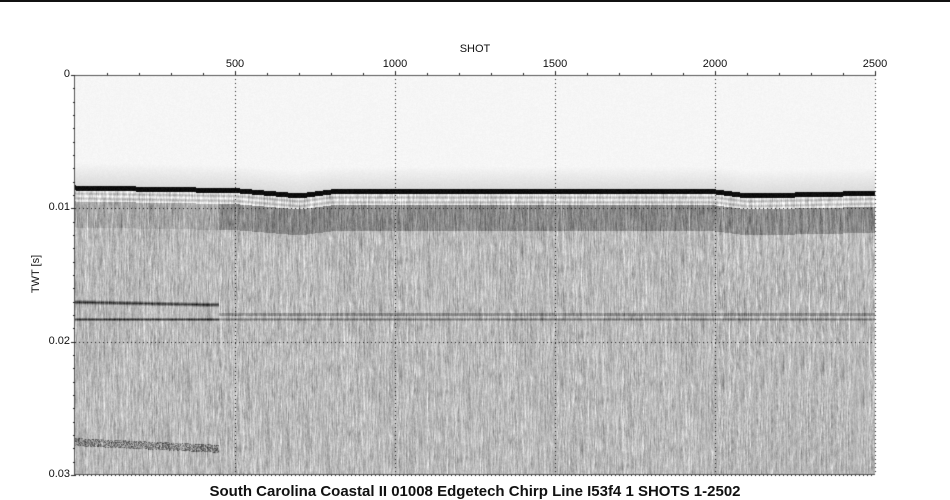 This screenshot has height=500, width=950. I want to click on x-tick-label: 2500, so click(875, 64).